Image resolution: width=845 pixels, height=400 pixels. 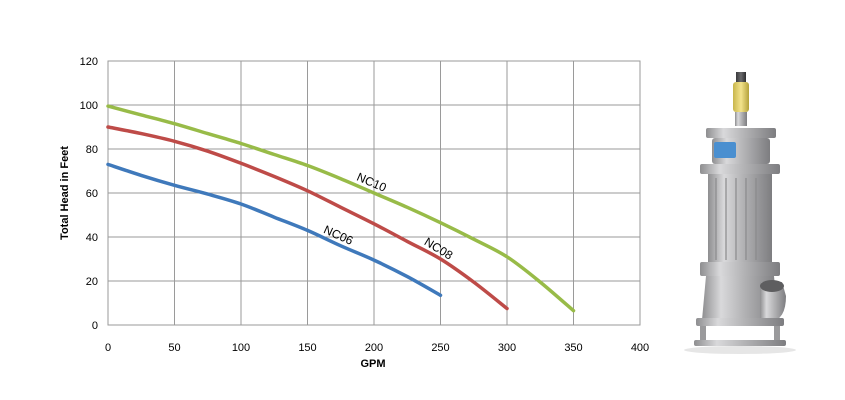 I want to click on x-tick-label: 200, so click(x=374, y=348).